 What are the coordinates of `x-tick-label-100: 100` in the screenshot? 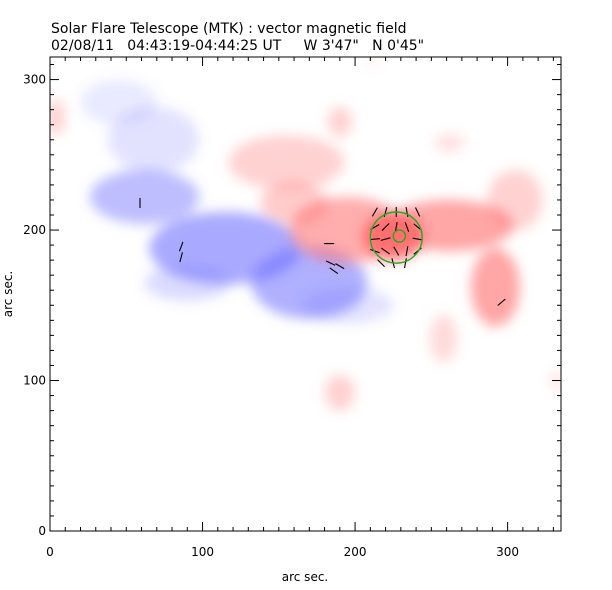 It's located at (202, 552).